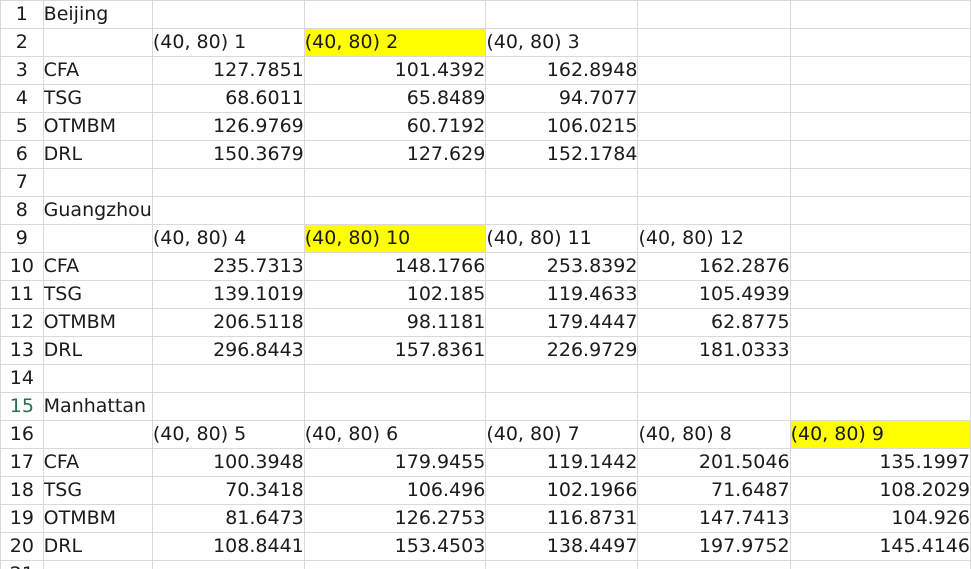 The width and height of the screenshot is (971, 569). What do you see at coordinates (22, 182) in the screenshot?
I see `row-header: 7` at bounding box center [22, 182].